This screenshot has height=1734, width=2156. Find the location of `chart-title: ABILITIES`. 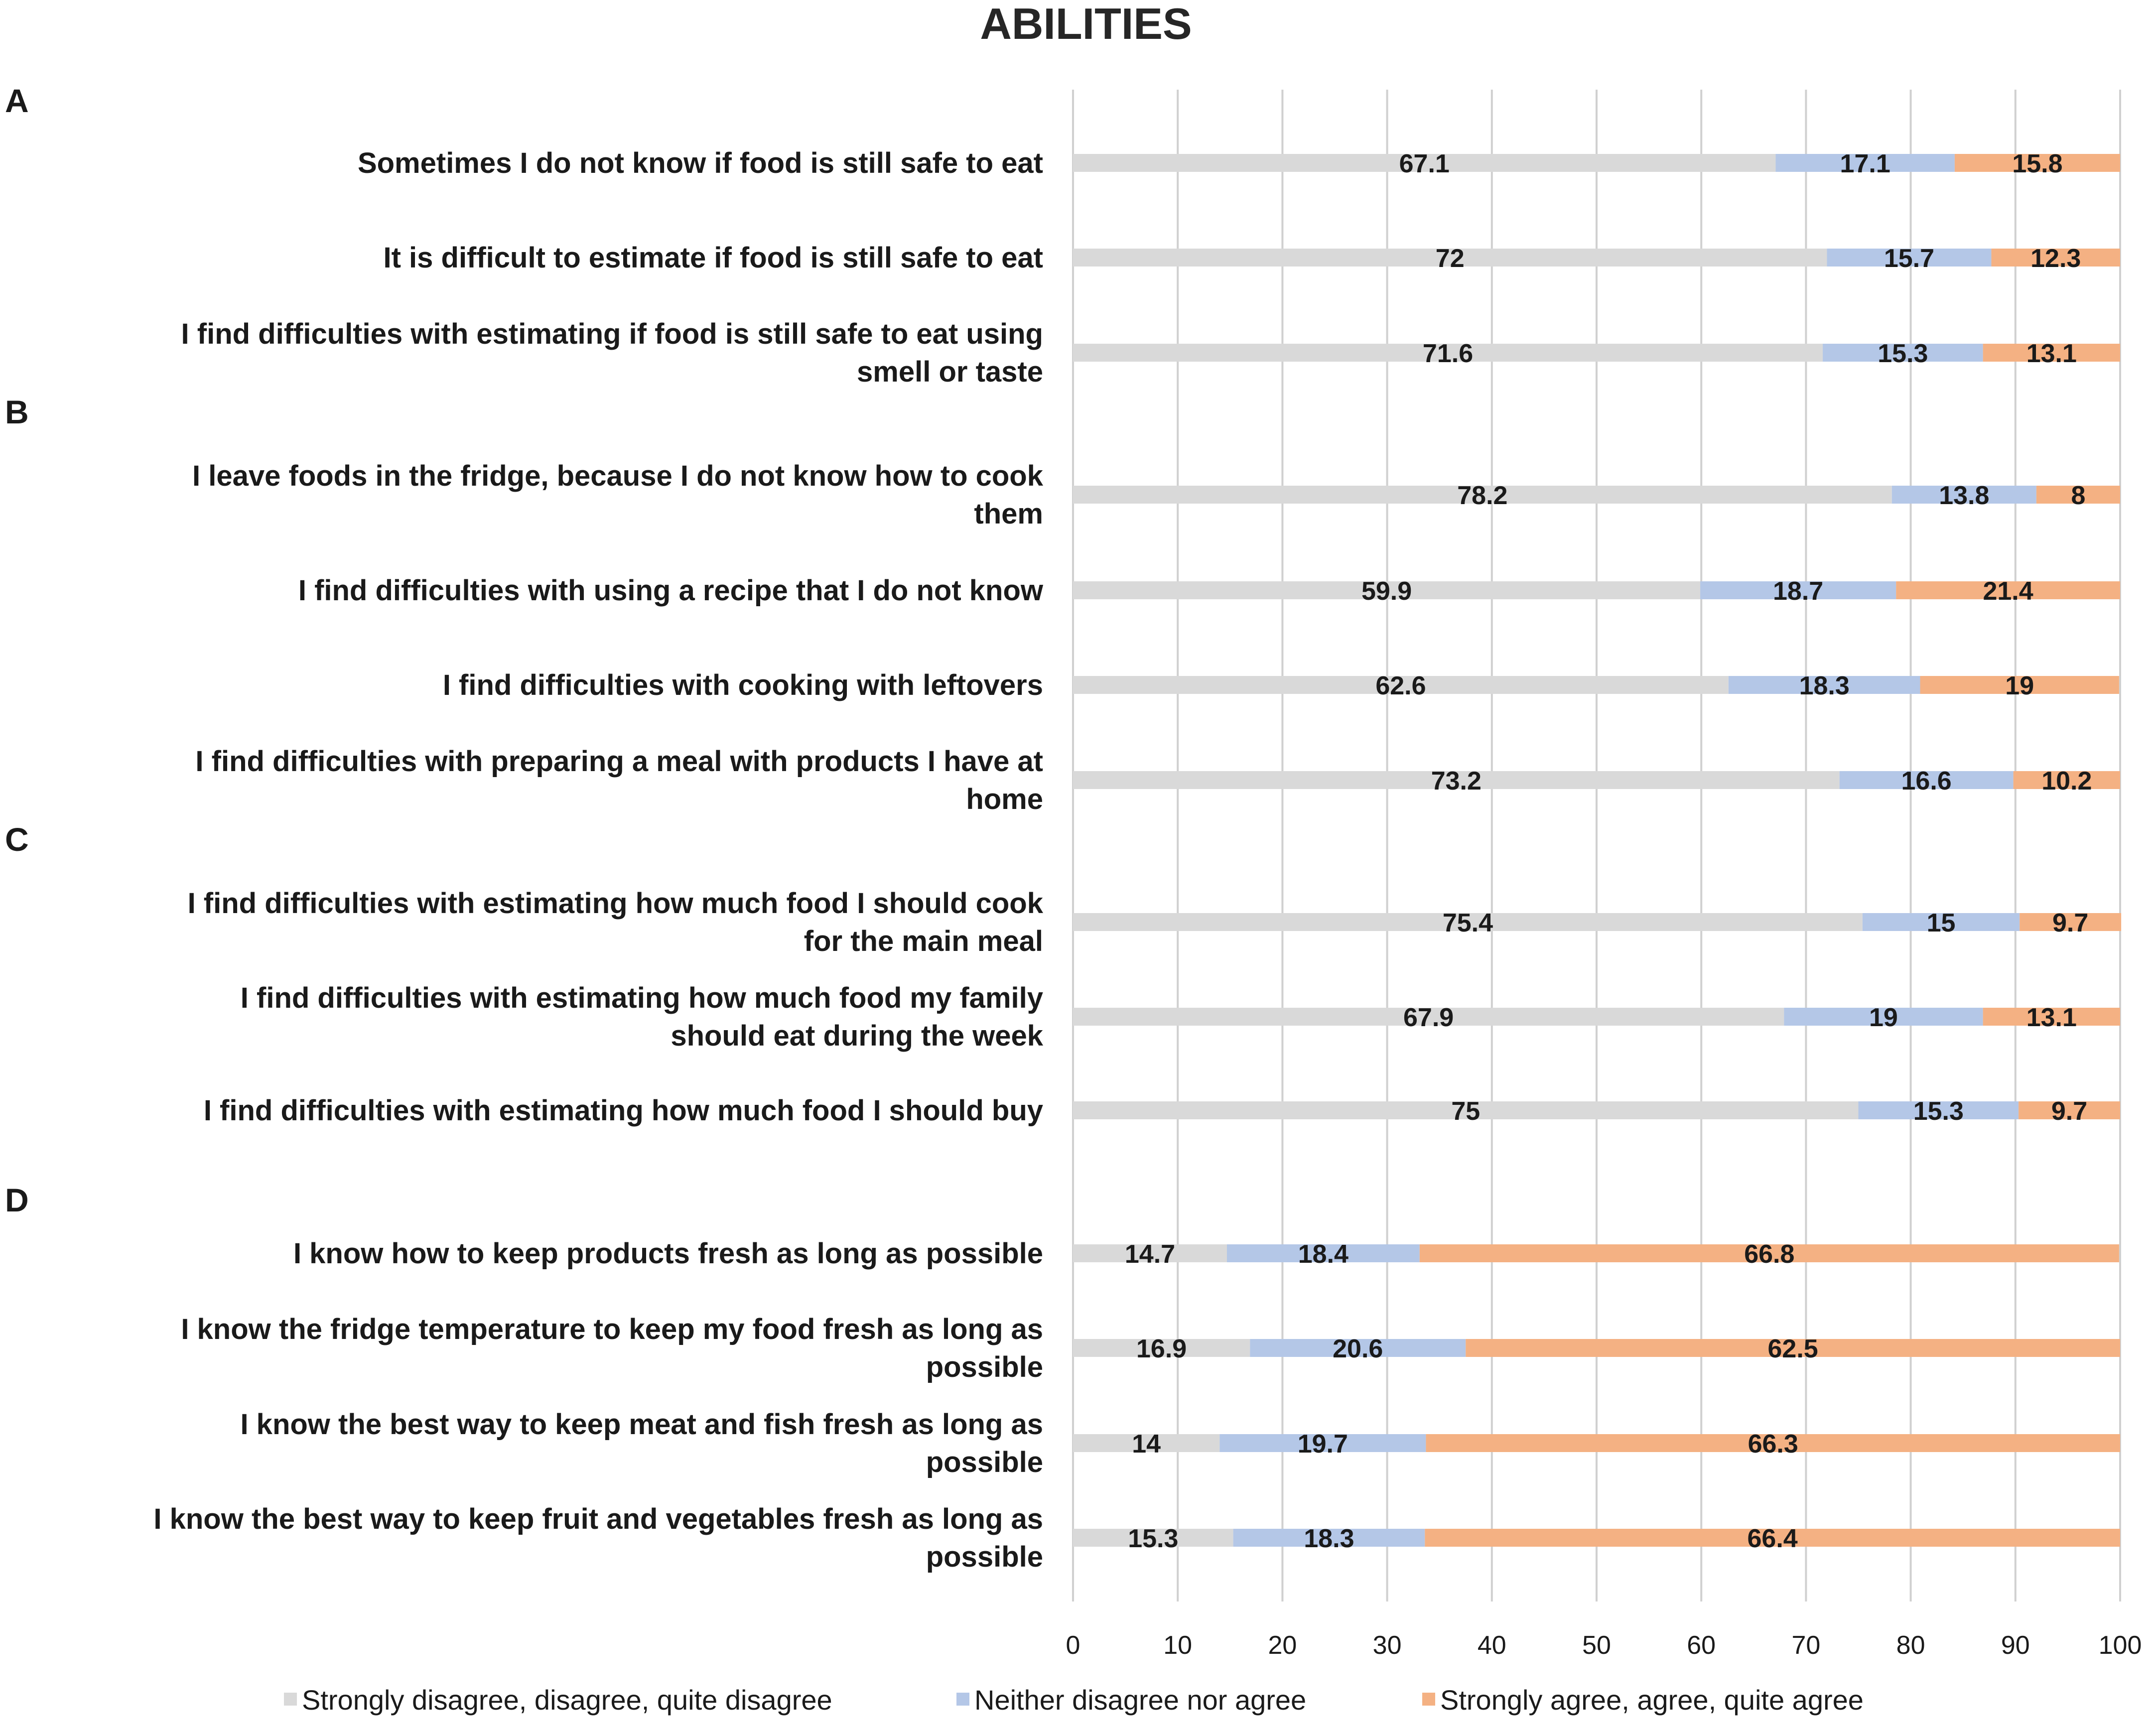

chart-title: ABILITIES is located at coordinates (1086, 24).